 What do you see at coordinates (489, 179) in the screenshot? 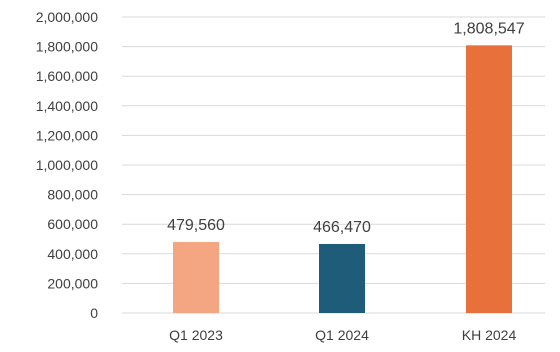
I see `bar-kh-2024` at bounding box center [489, 179].